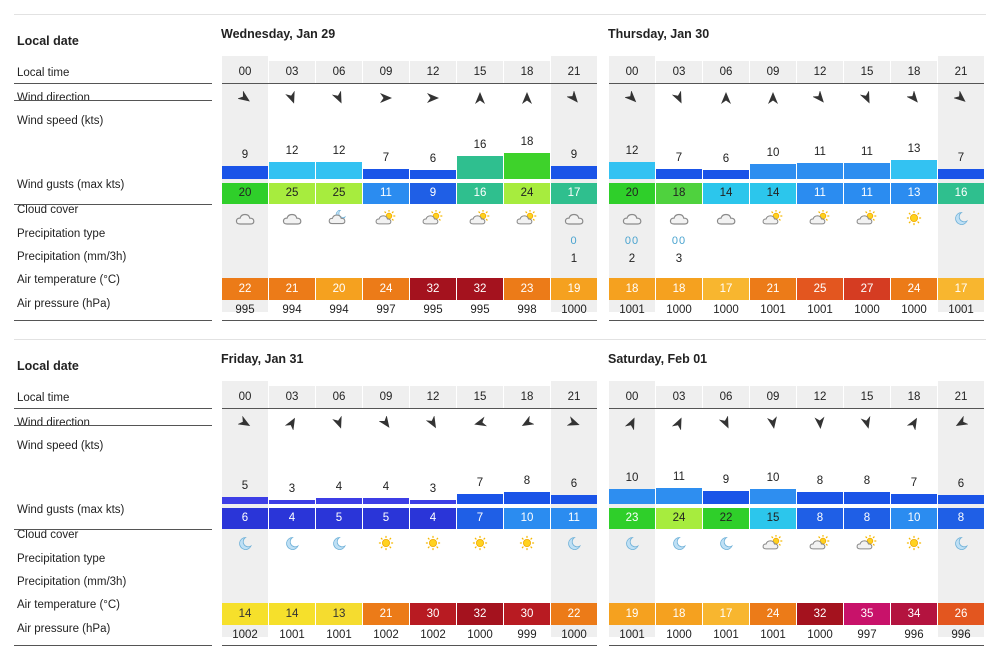 This screenshot has height=649, width=1000. I want to click on row-label-air-pressure: Air pressure (hPa), so click(64, 304).